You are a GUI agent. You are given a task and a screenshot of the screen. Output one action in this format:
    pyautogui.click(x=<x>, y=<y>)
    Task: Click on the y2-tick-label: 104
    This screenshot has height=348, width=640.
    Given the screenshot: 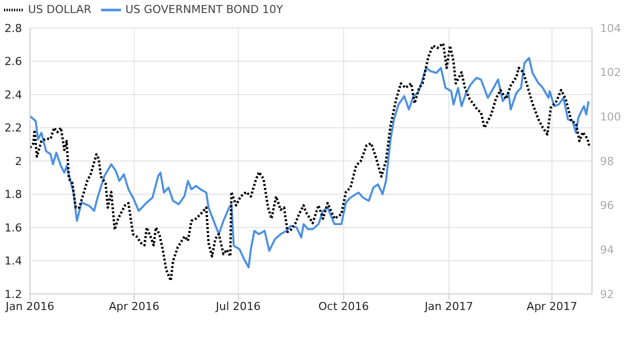 What is the action you would take?
    pyautogui.click(x=610, y=28)
    